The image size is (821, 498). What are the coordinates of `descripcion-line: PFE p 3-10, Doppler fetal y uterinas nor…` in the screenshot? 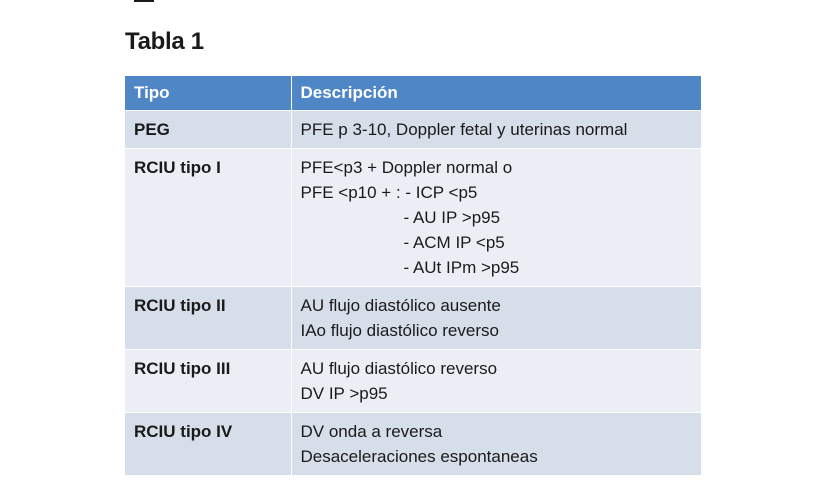 It's located at (464, 129).